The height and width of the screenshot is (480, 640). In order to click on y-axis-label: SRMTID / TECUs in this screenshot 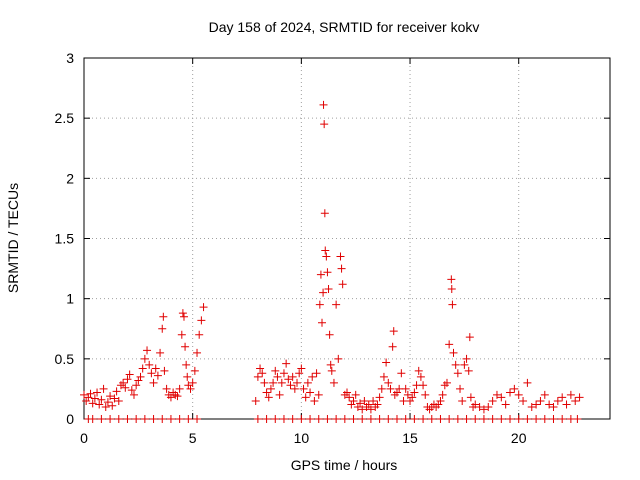, I will do `click(13, 238)`.